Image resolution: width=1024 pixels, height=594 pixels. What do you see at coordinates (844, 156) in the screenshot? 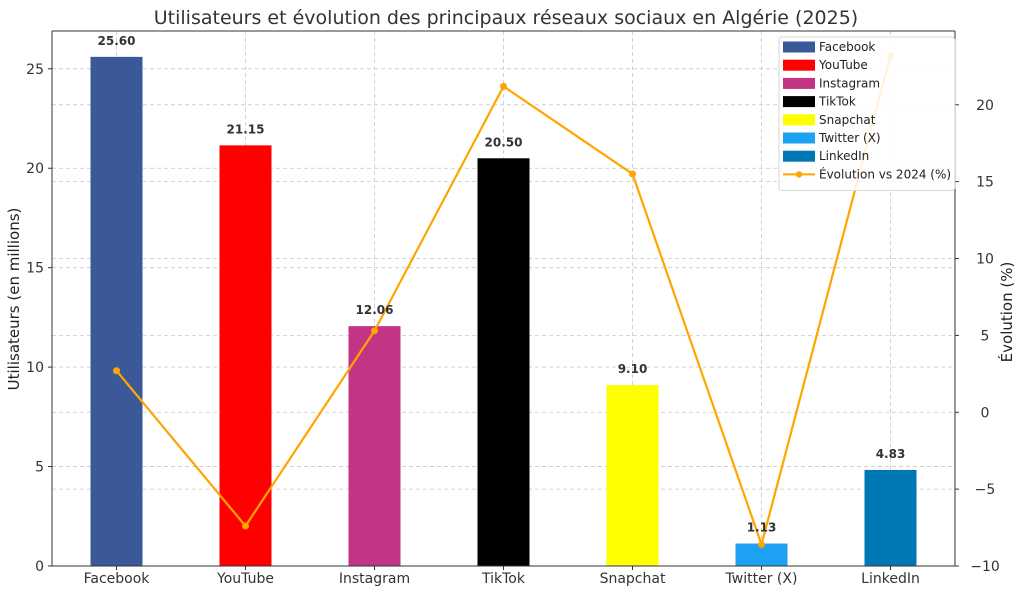
I see `legend-entry: LinkedIn` at bounding box center [844, 156].